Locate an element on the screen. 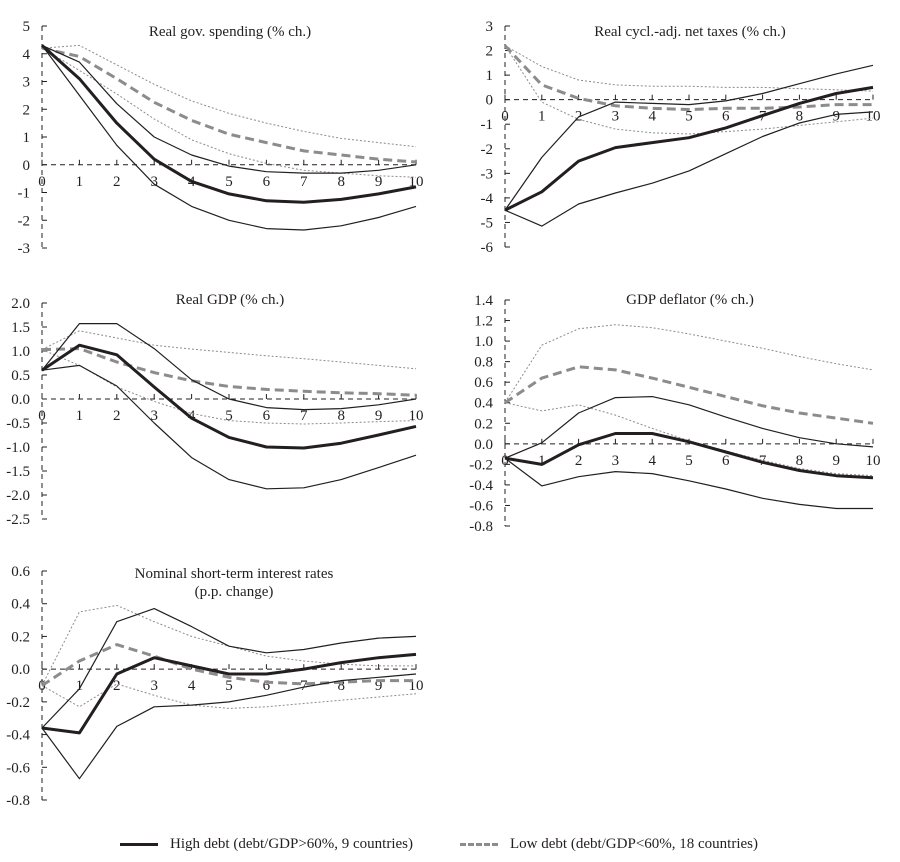 This screenshot has height=862, width=900. y-tick-label: -2.0 is located at coordinates (18, 496).